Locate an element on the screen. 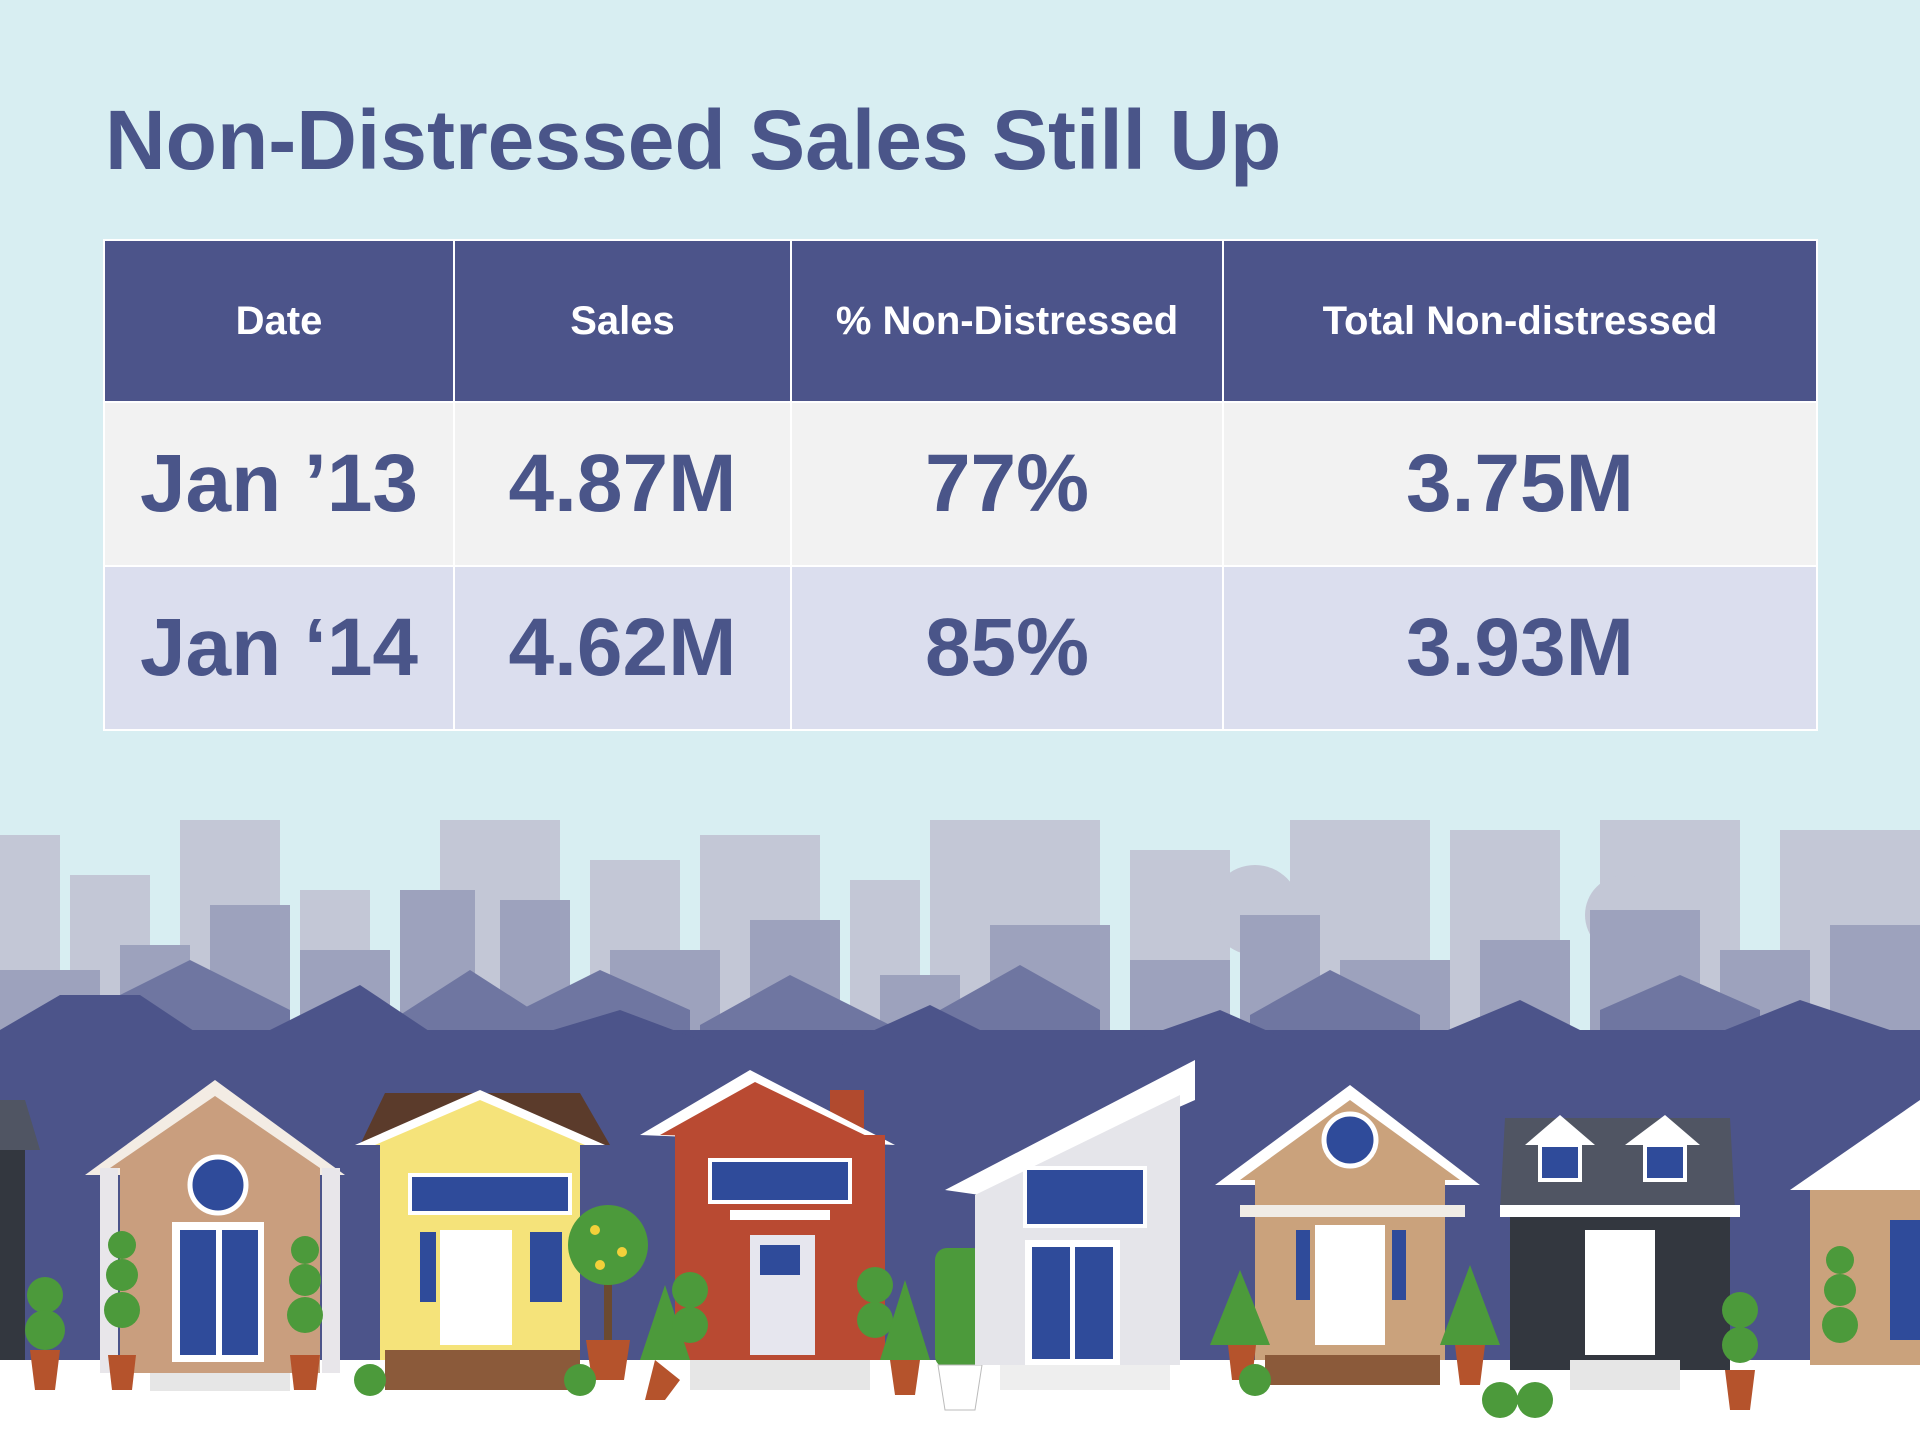  cell-pct: 77% is located at coordinates (1007, 484).